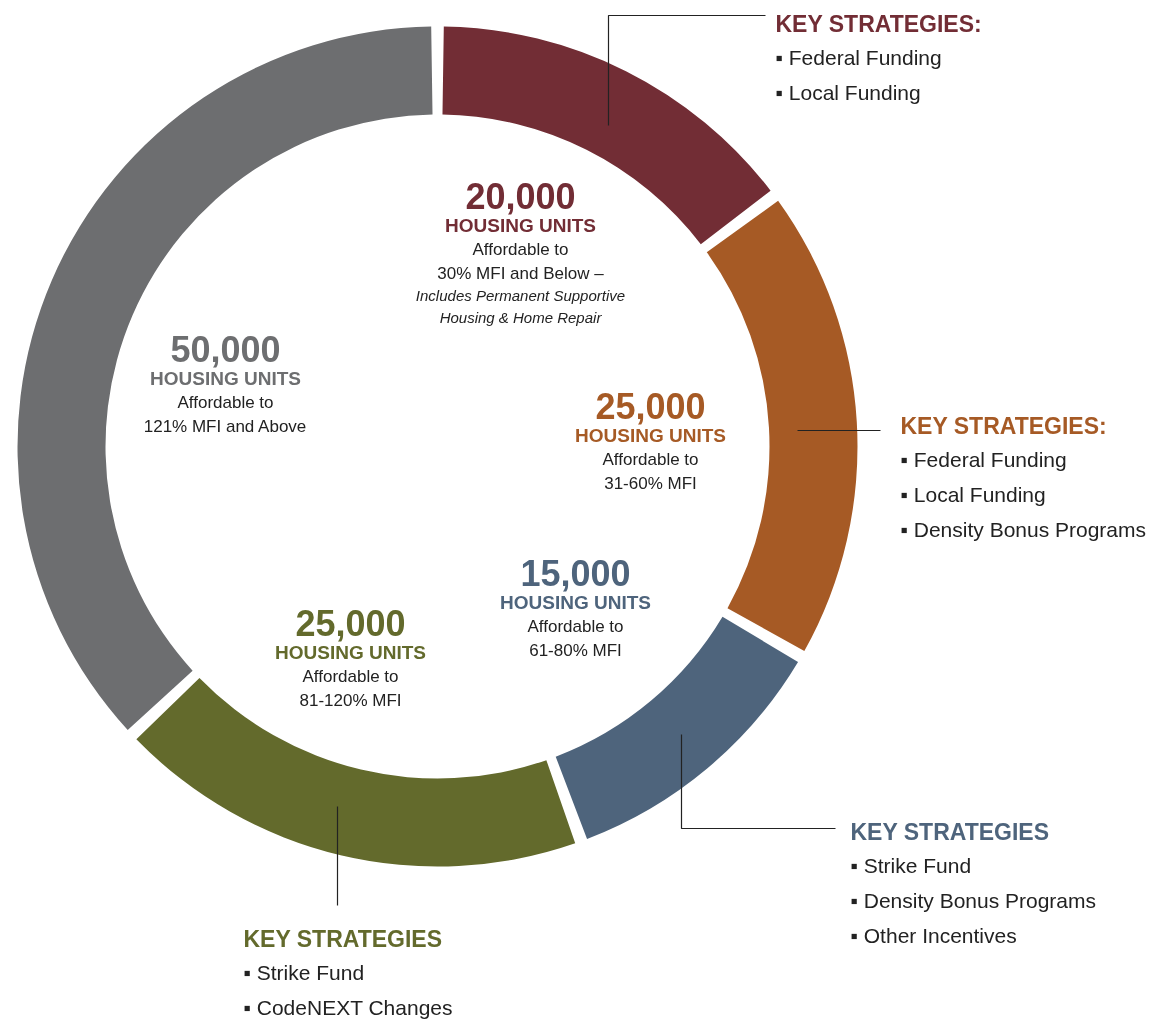 The image size is (1167, 1023). What do you see at coordinates (350, 676) in the screenshot?
I see `slice-label: HOUSING UNITS Affordable to 81-120% MFI` at bounding box center [350, 676].